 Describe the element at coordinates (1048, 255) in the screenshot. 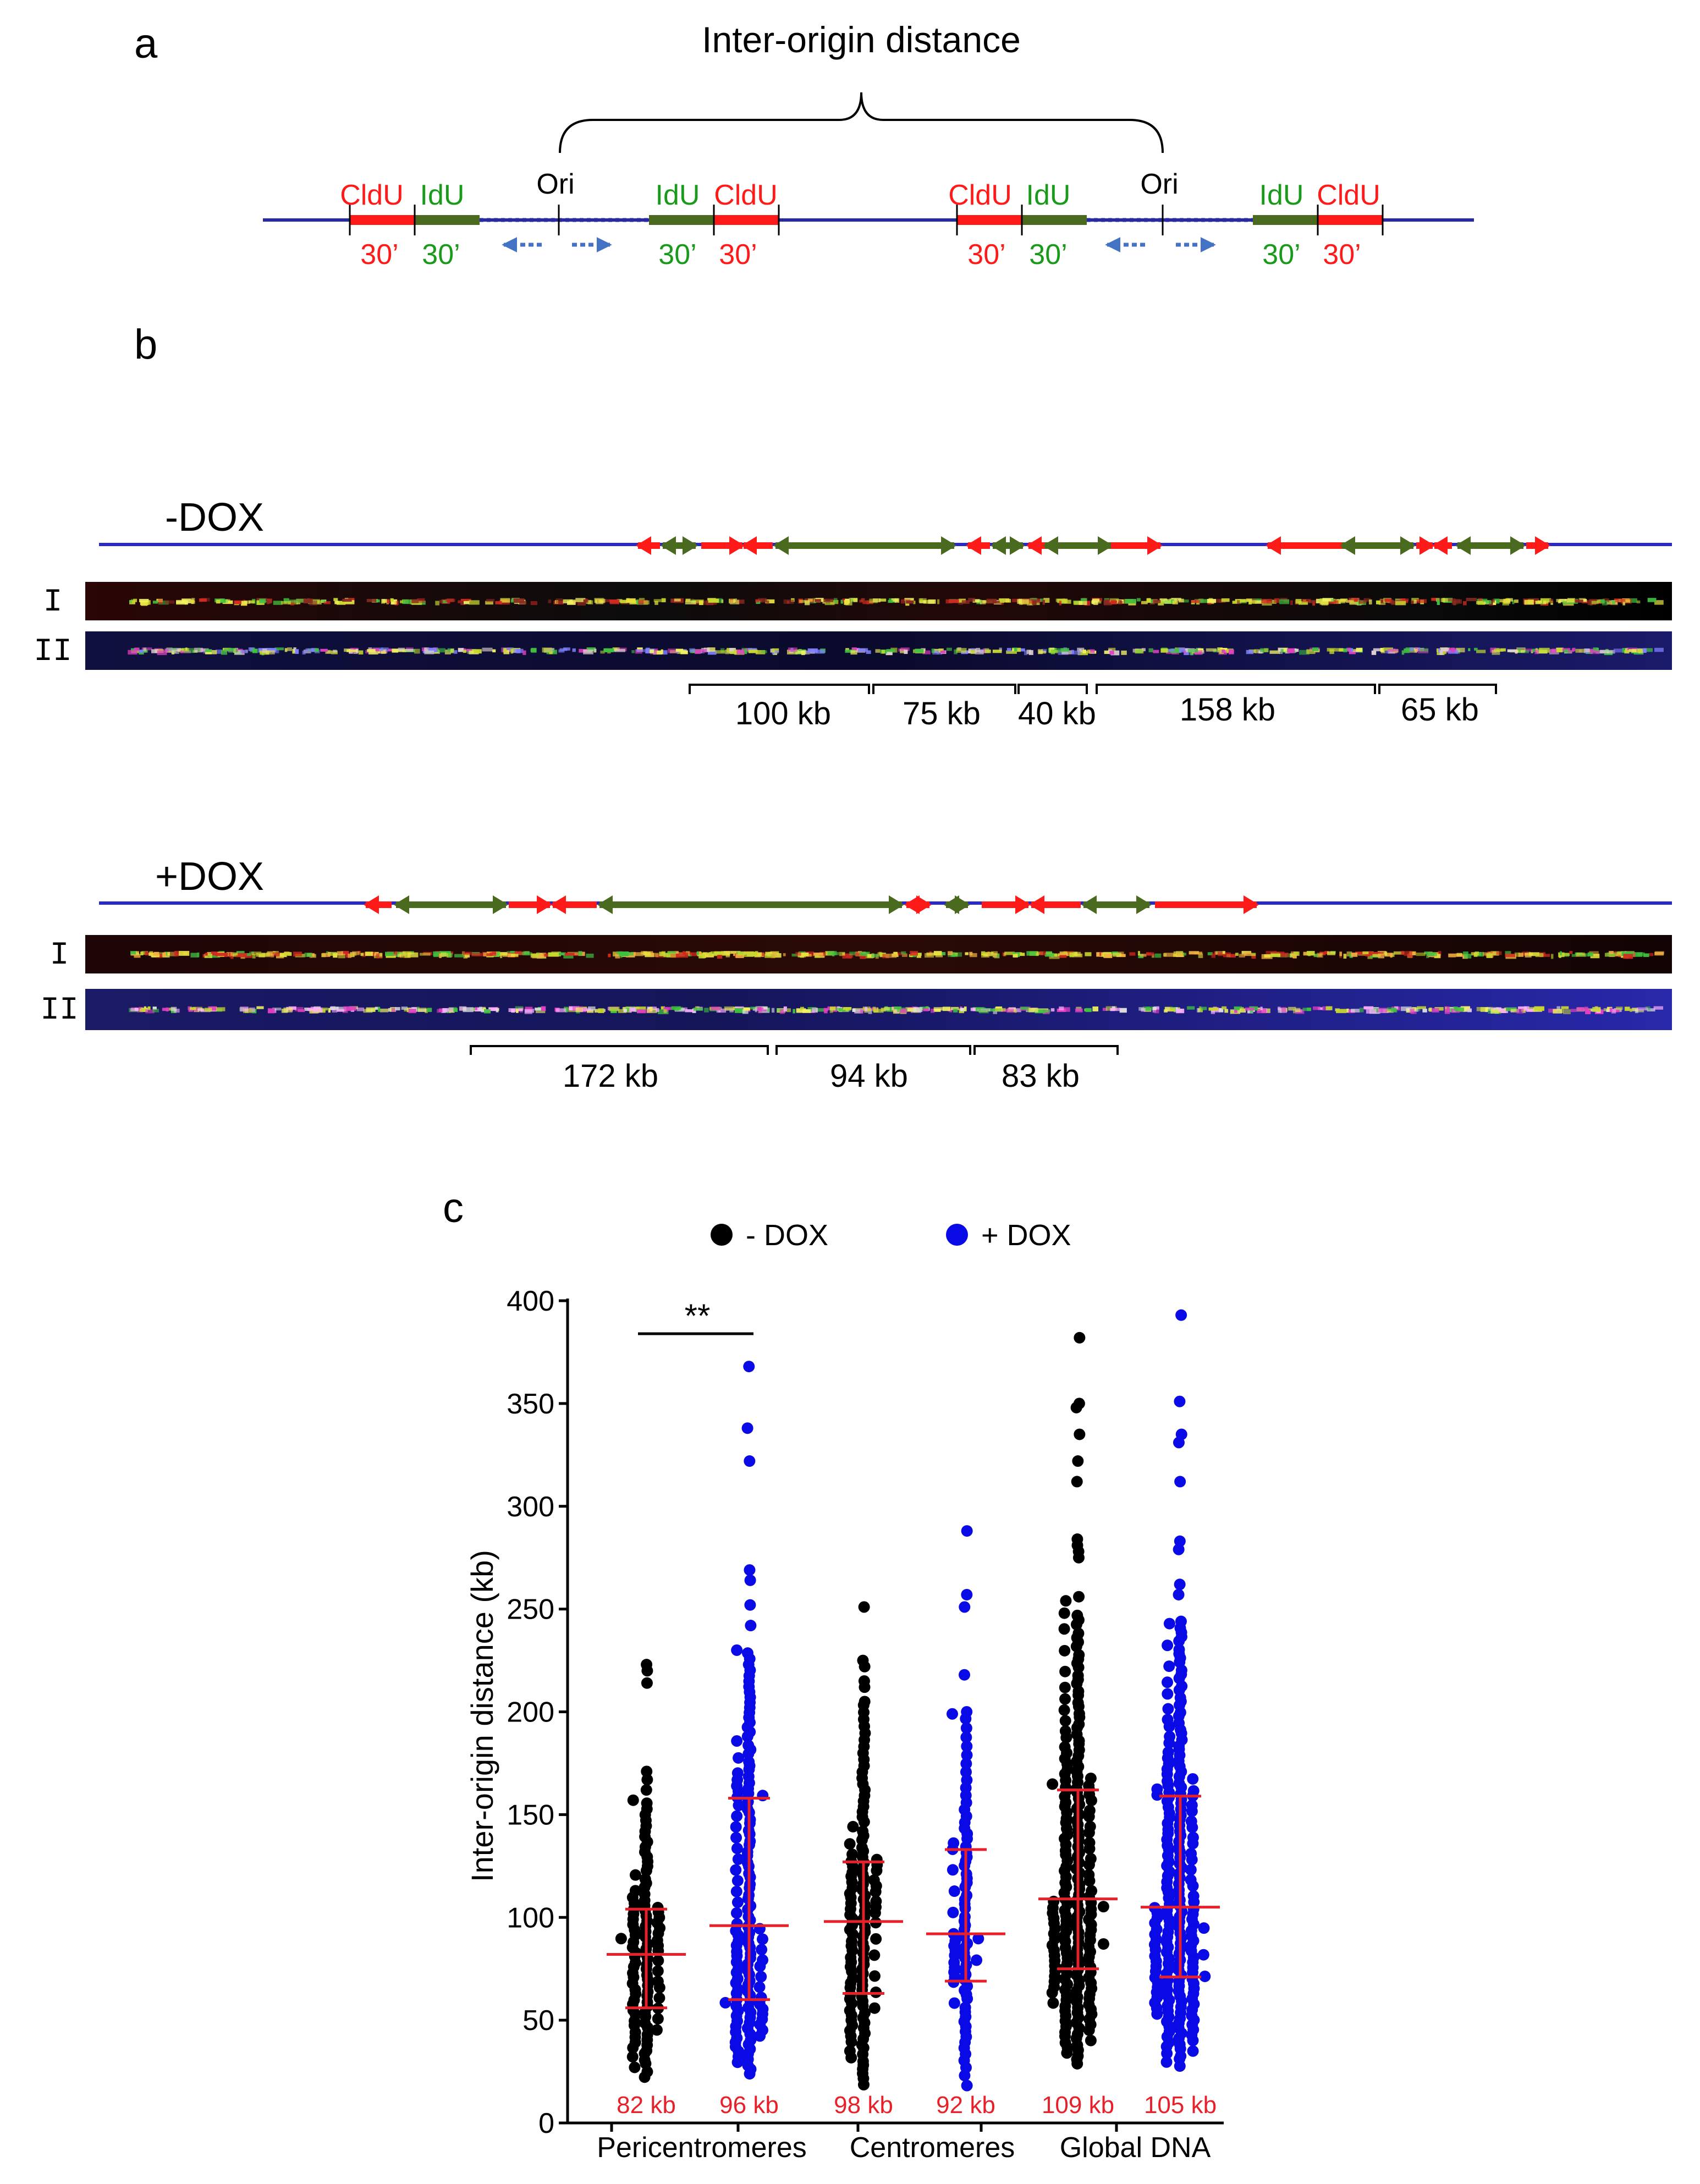

I see `time-label: 30’` at that location.